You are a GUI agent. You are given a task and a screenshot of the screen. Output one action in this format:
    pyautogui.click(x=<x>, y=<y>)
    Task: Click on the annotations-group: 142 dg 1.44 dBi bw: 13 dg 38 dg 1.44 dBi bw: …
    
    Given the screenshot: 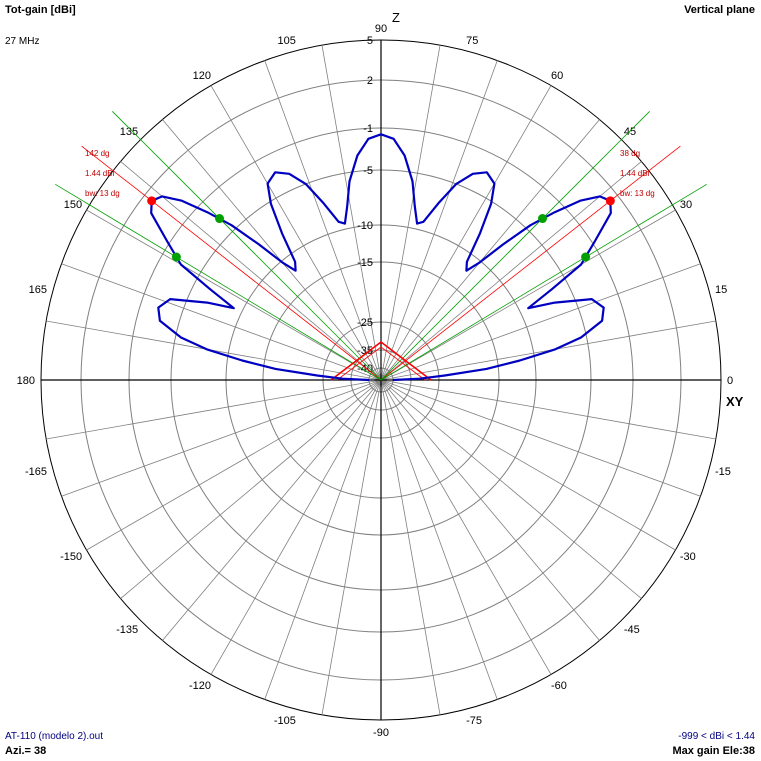 What is the action you would take?
    pyautogui.click(x=370, y=173)
    